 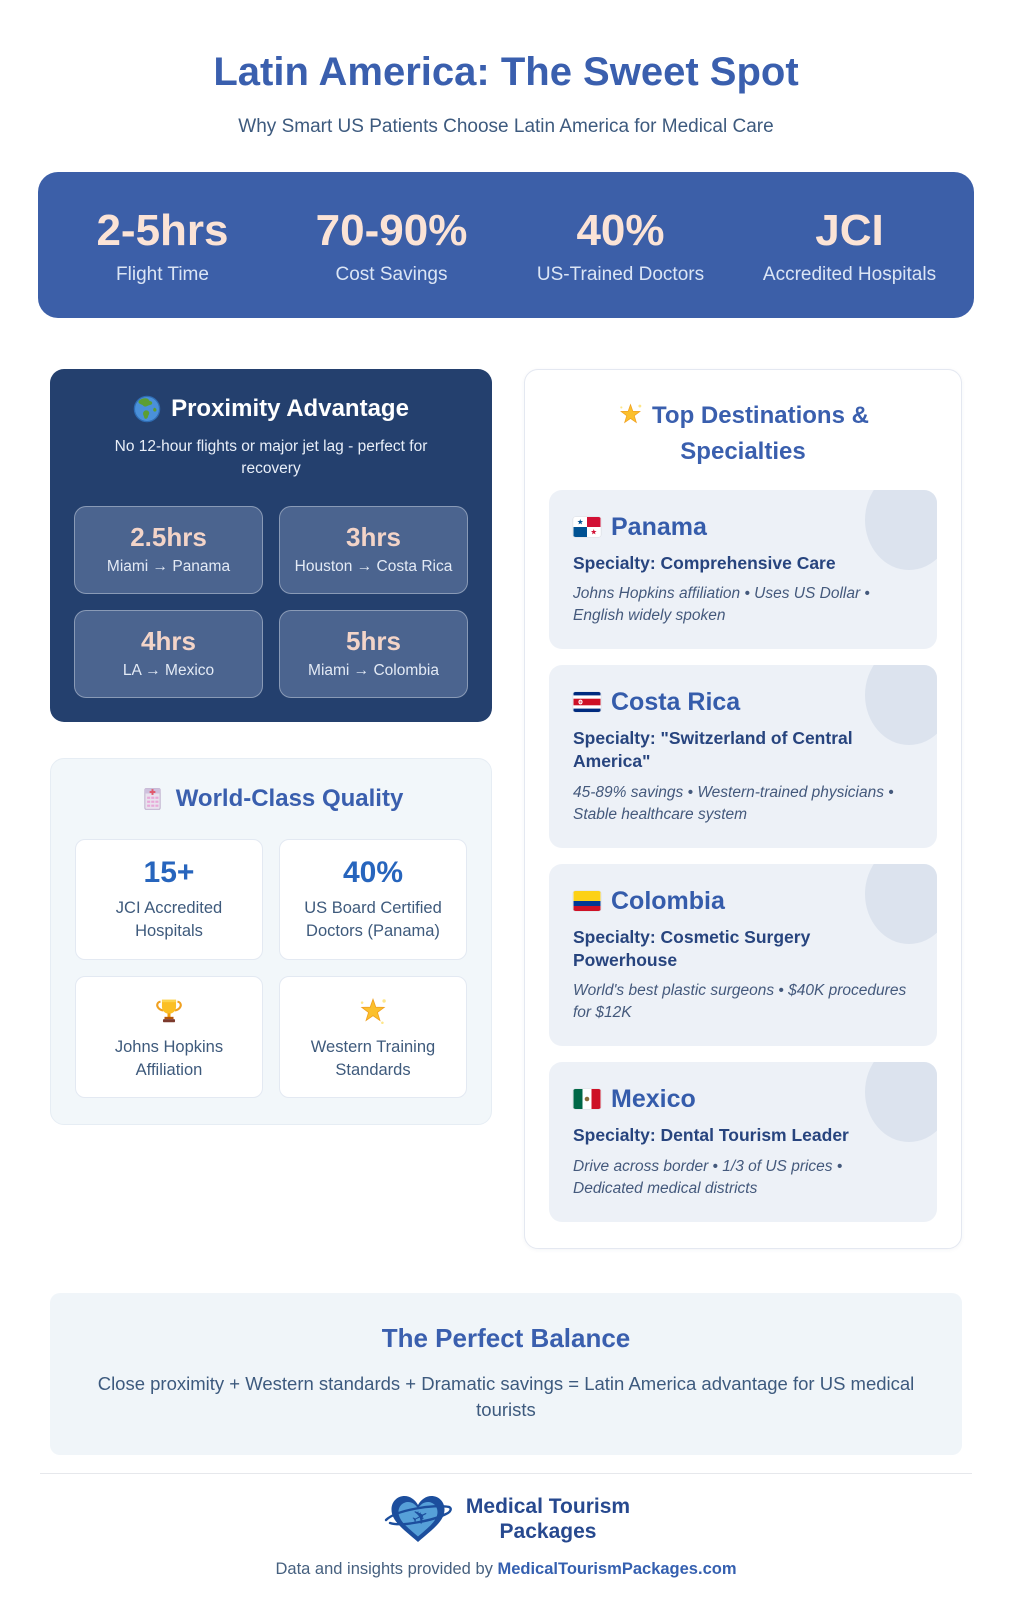 What do you see at coordinates (391, 230) in the screenshot?
I see `stat-value: 70-90%` at bounding box center [391, 230].